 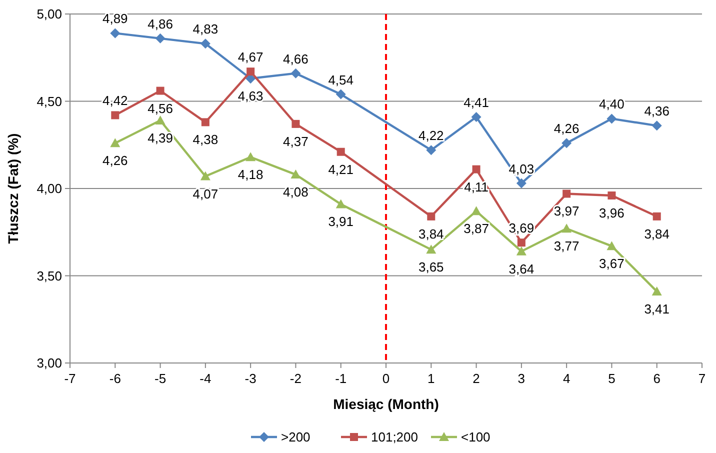 I want to click on y-tick-label: 4,00, so click(x=49, y=188).